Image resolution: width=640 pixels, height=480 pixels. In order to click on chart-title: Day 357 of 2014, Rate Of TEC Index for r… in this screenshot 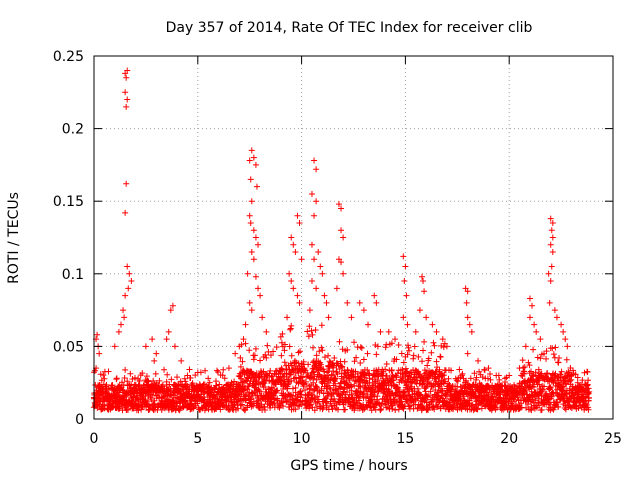, I will do `click(349, 28)`.